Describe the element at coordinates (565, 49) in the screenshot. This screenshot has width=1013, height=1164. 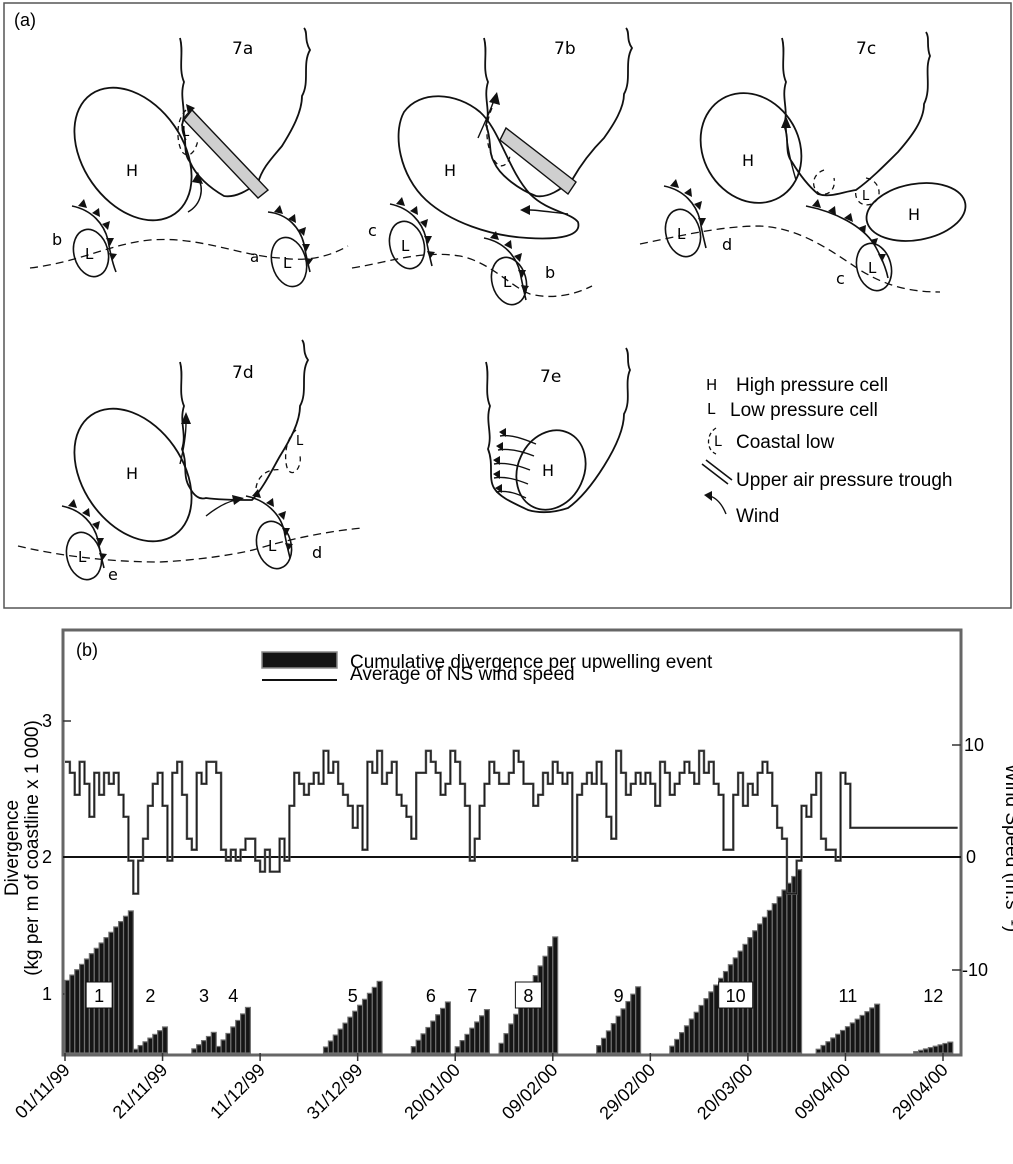
I see `map-label-7b: 7b` at that location.